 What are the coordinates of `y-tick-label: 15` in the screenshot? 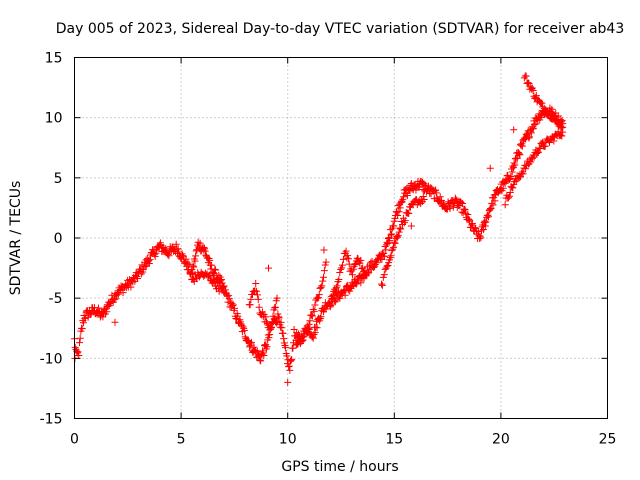 It's located at (54, 59).